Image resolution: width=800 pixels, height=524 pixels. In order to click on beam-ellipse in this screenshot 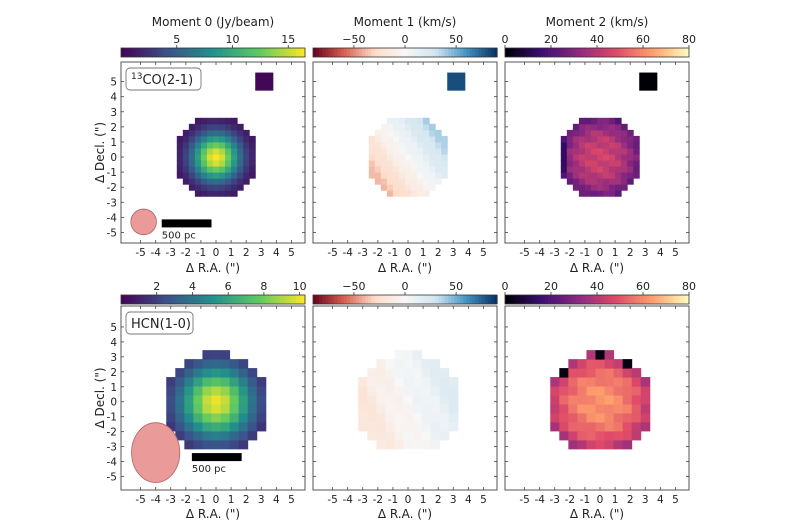, I will do `click(156, 452)`.